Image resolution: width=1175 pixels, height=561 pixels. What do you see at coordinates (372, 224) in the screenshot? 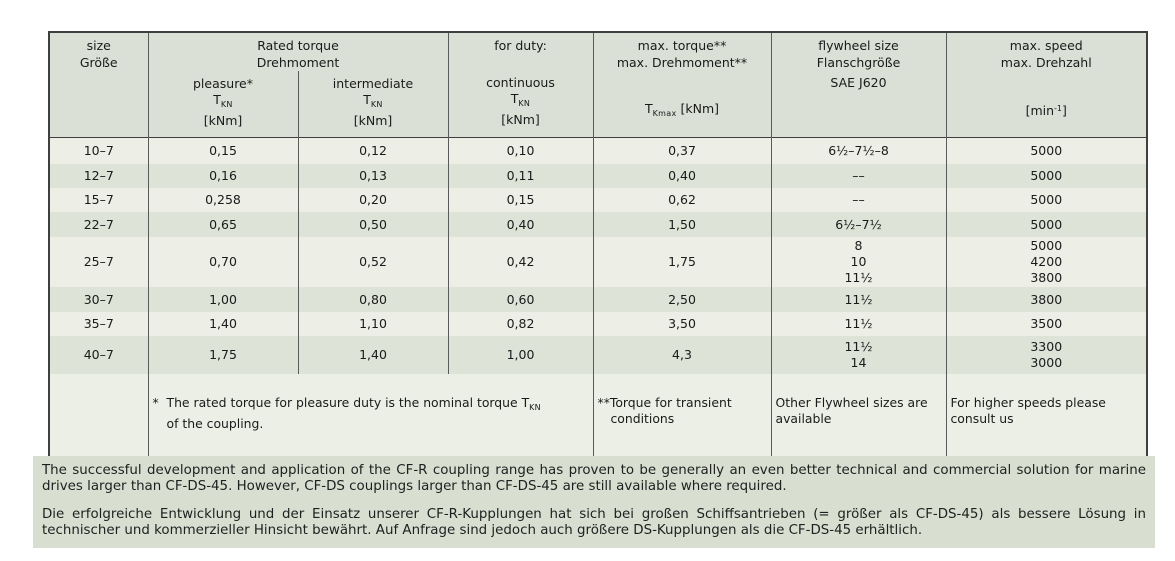
I see `cell-intermediate: 0,50` at bounding box center [372, 224].